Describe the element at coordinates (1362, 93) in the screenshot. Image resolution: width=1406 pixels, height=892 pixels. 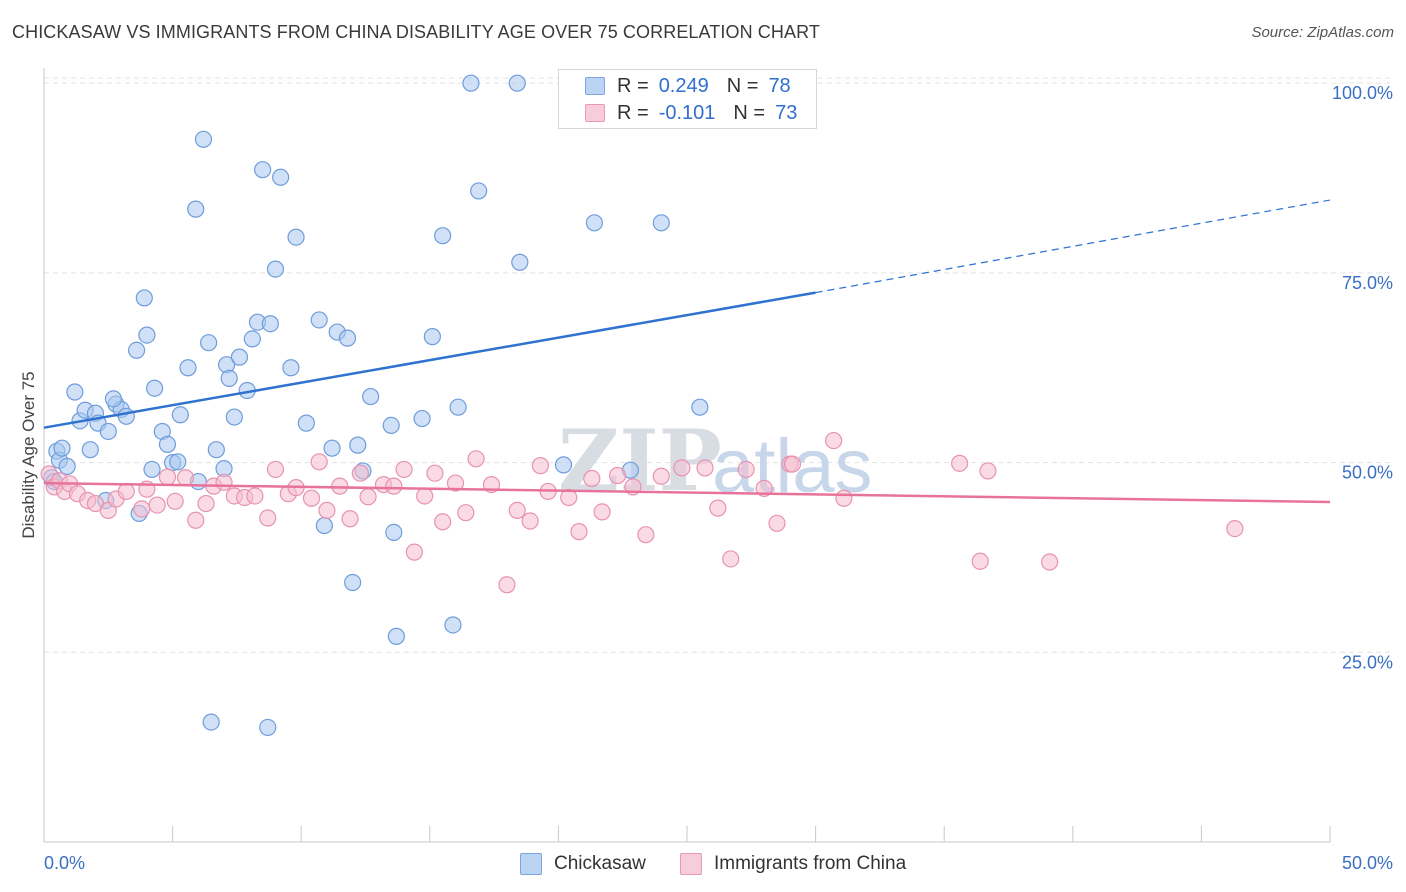
I see `y-tick-label: 100.0%` at that location.